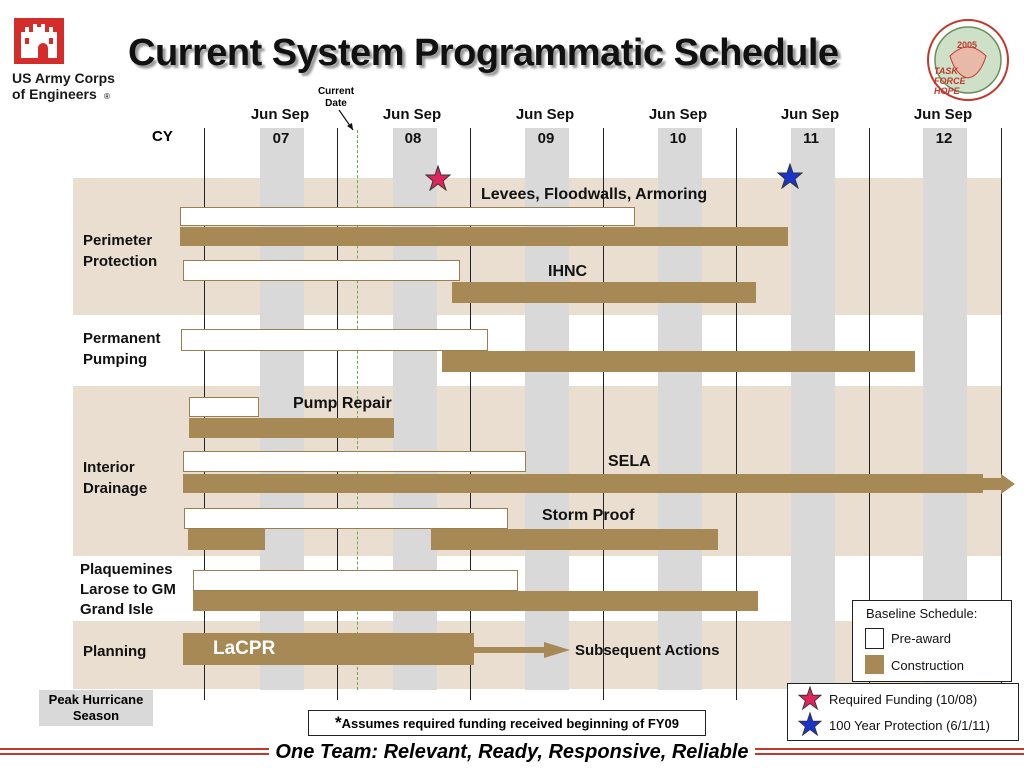  Describe the element at coordinates (927, 665) in the screenshot. I see `legend-construction-label: Construction` at that location.